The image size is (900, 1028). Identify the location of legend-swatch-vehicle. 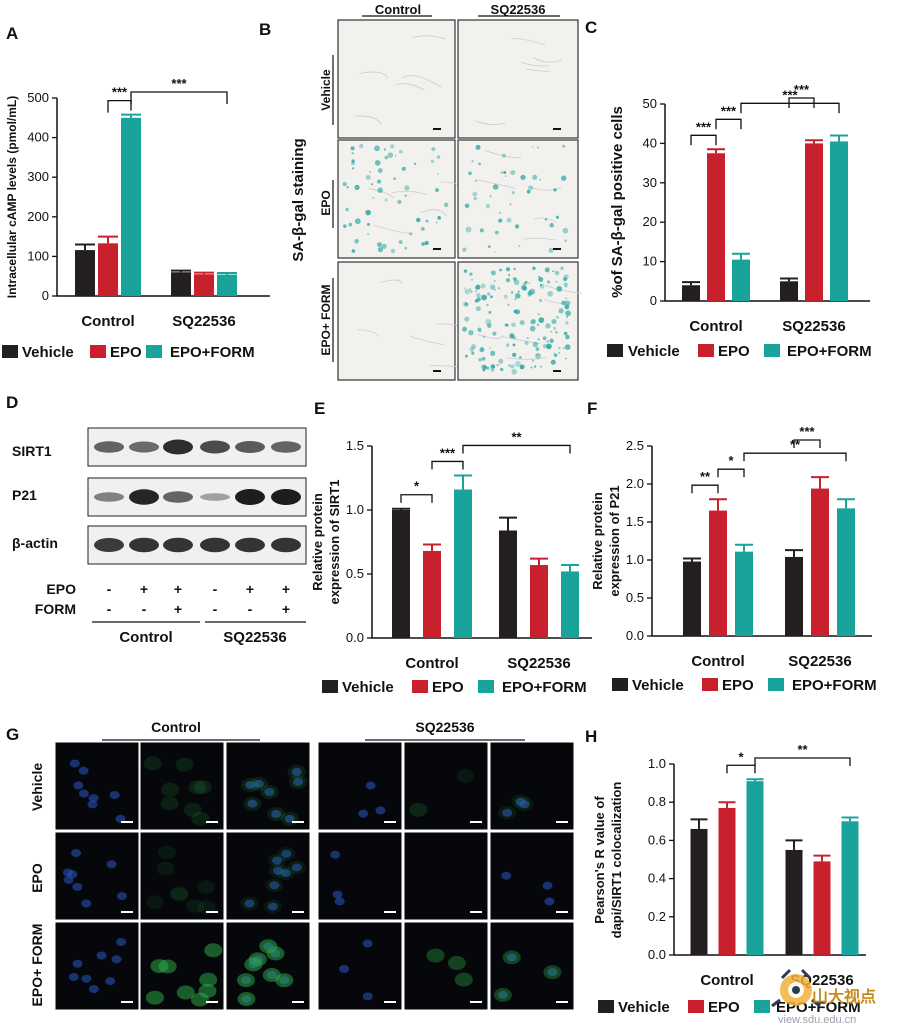
(606, 1006).